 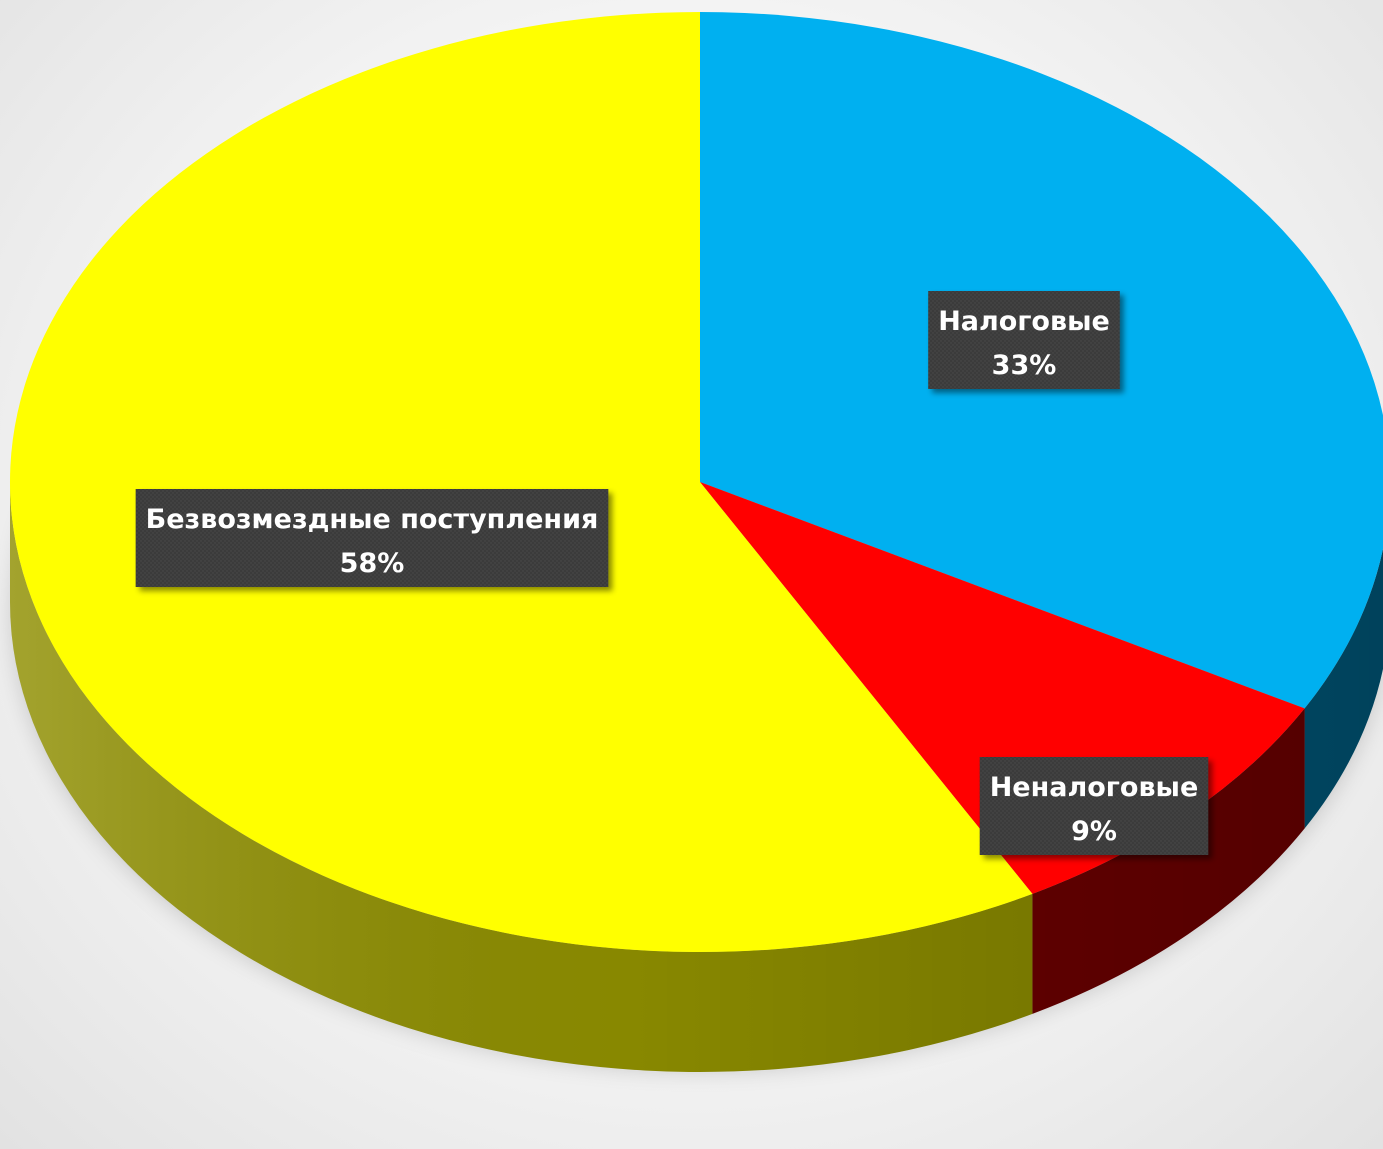 What do you see at coordinates (372, 519) in the screenshot?
I see `data-label-name: Безвозмездные поступления` at bounding box center [372, 519].